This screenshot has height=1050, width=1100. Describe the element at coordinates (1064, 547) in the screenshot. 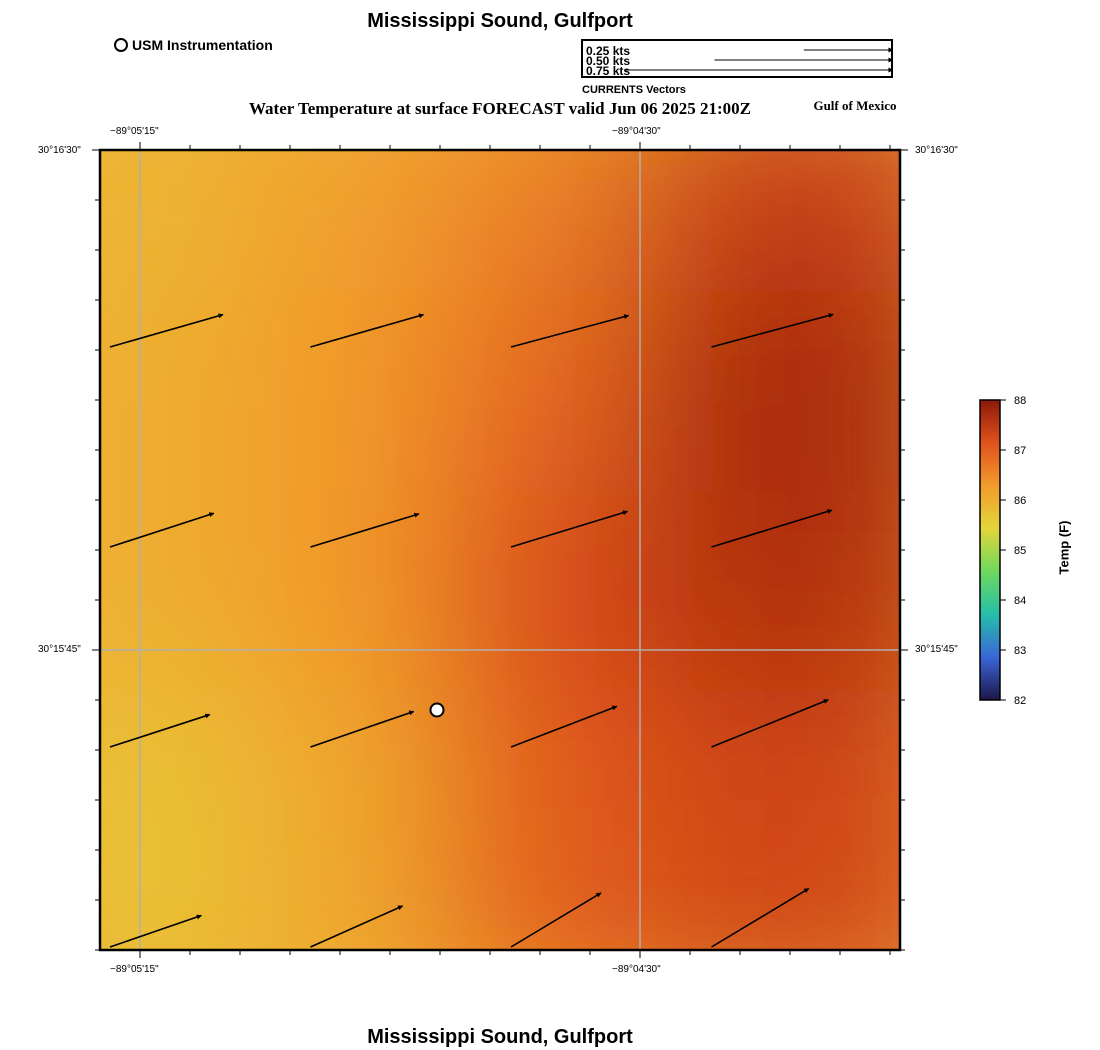

I see `colorbar-label: Temp (F)` at that location.